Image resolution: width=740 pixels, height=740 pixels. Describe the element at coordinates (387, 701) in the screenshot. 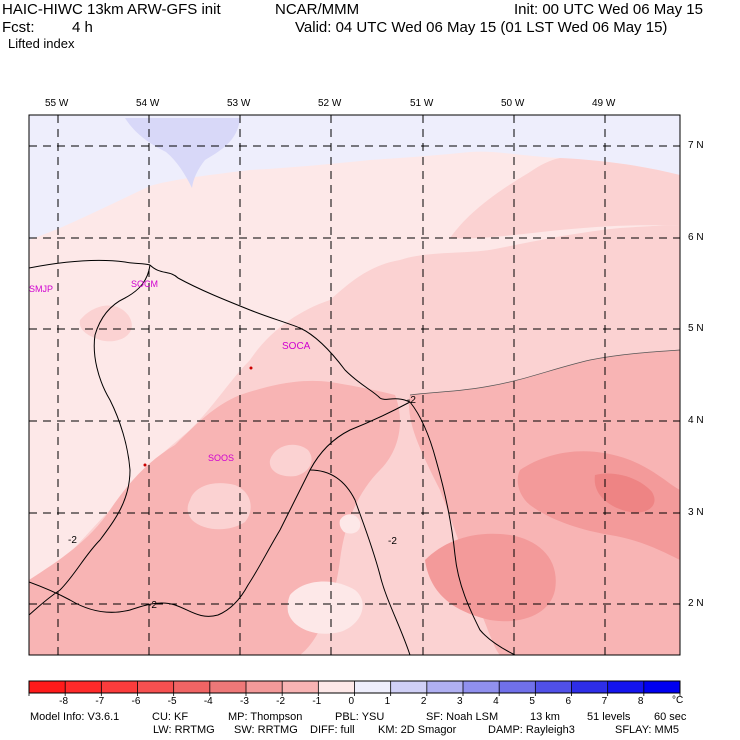

I see `colorbar-label: 1` at that location.